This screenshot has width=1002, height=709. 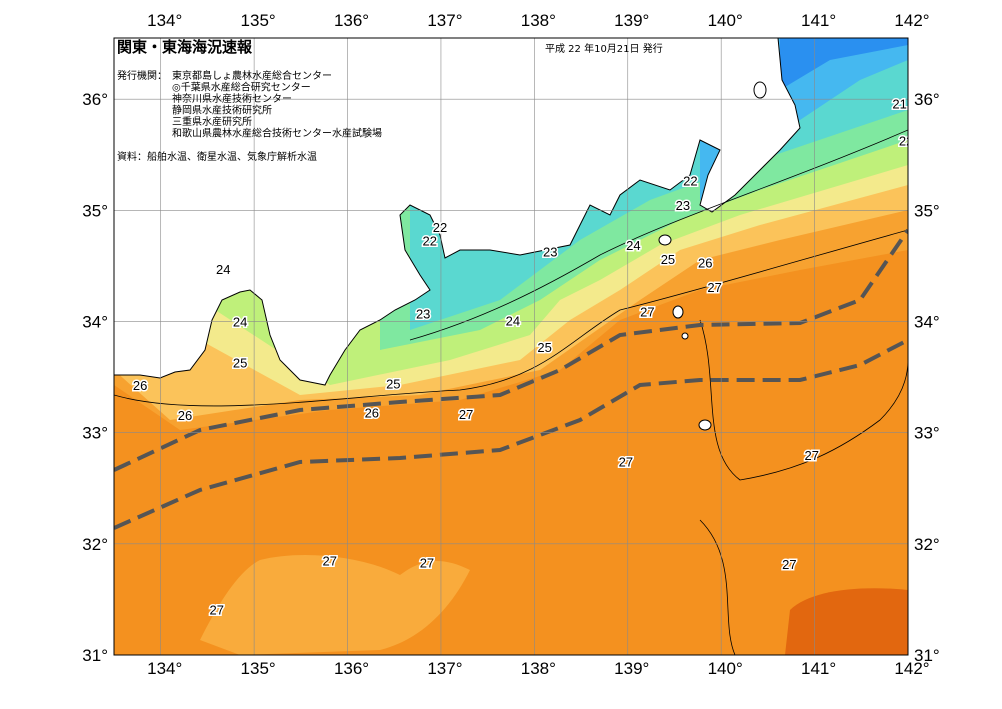 I want to click on x-tick-label-top: 138°, so click(x=538, y=20).